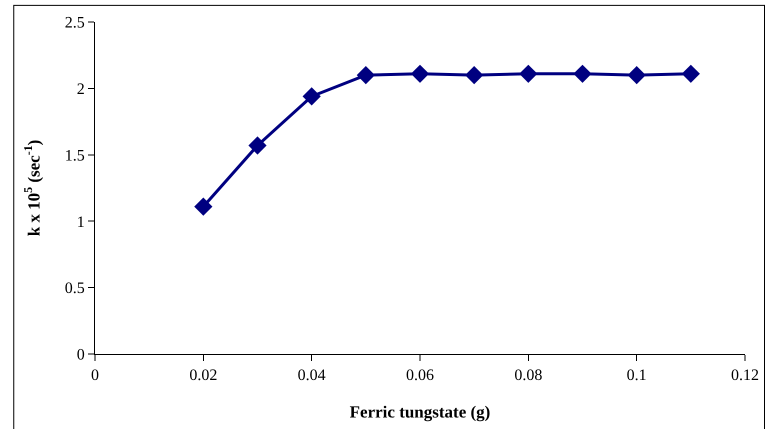  Describe the element at coordinates (636, 375) in the screenshot. I see `x-tick-label: 0.1` at that location.